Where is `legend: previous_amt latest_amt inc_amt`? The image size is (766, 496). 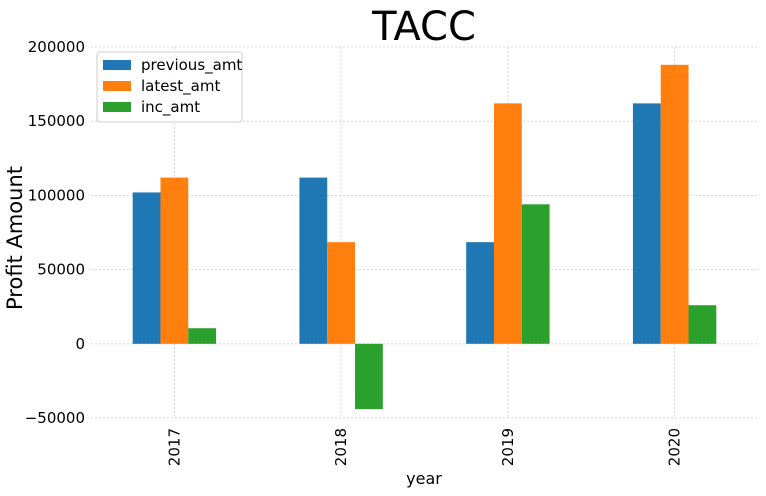 legend: previous_amt latest_amt inc_amt is located at coordinates (169, 87).